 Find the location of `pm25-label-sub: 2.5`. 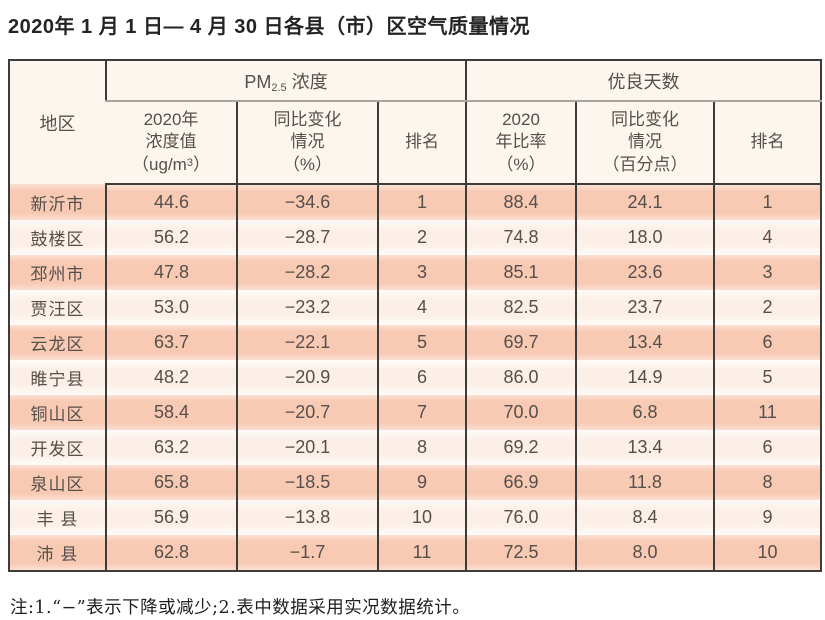

pm25-label-sub: 2.5 is located at coordinates (279, 87).